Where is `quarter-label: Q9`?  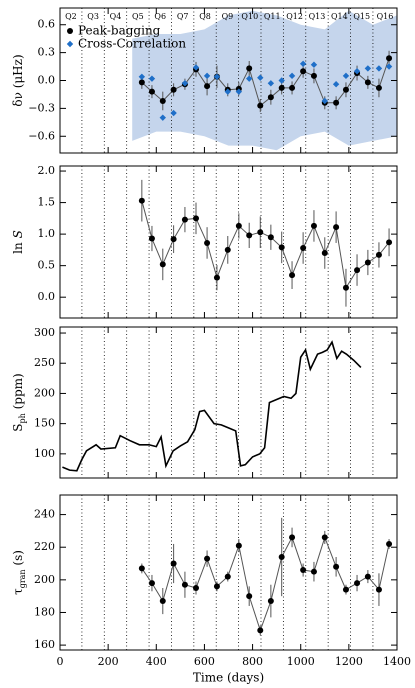
quarter-label: Q9 is located at coordinates (228, 16).